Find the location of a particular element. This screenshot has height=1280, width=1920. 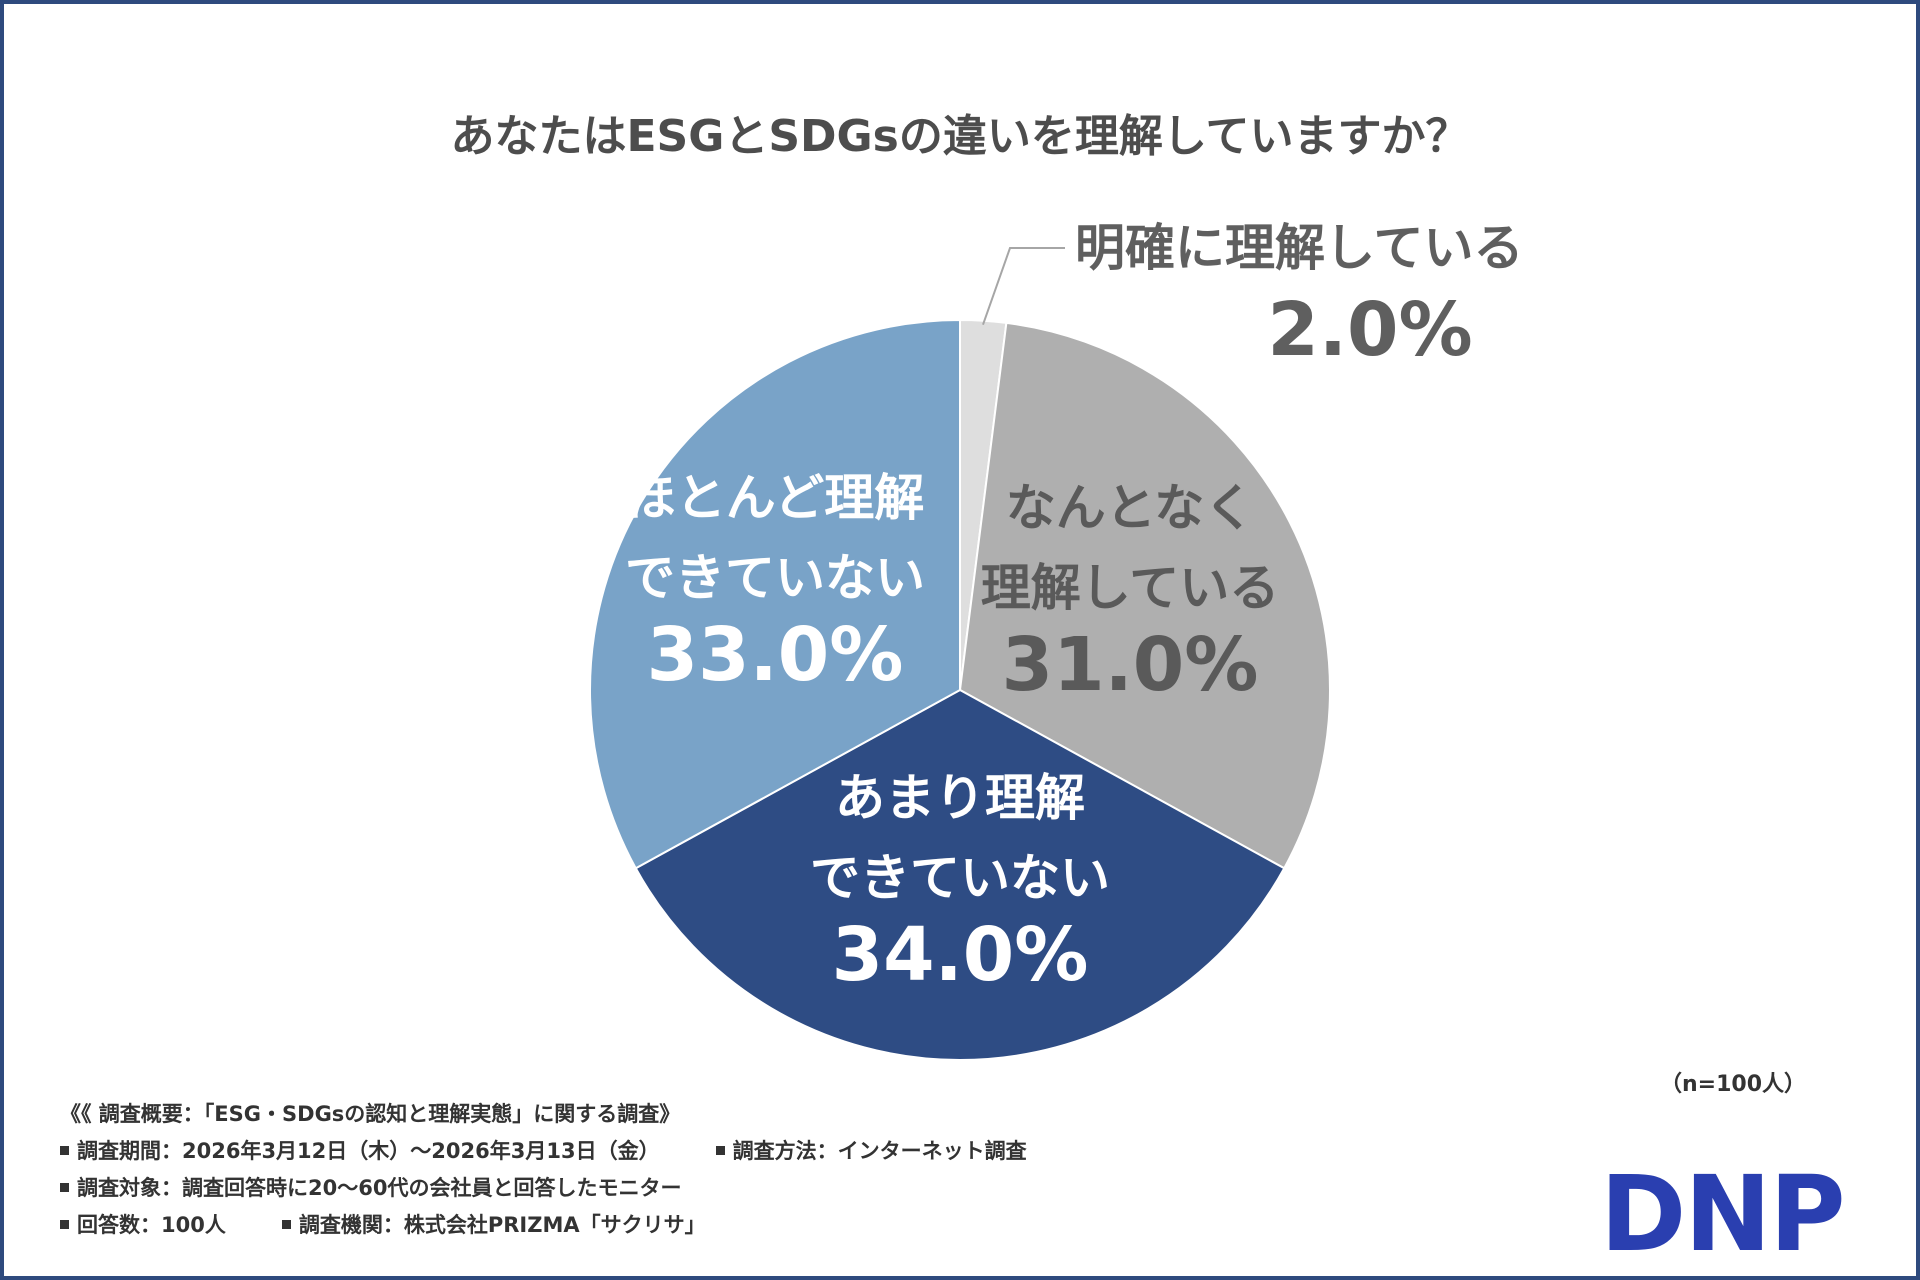

slice-label-1: 明確に理解している is located at coordinates (1299, 248).